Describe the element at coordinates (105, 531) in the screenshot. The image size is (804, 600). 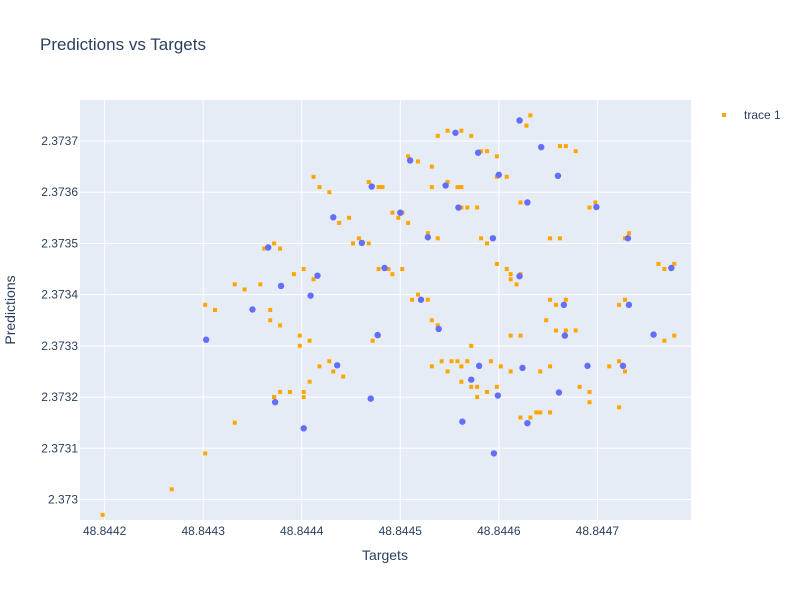
I see `x-tick-label: 48.8442` at that location.